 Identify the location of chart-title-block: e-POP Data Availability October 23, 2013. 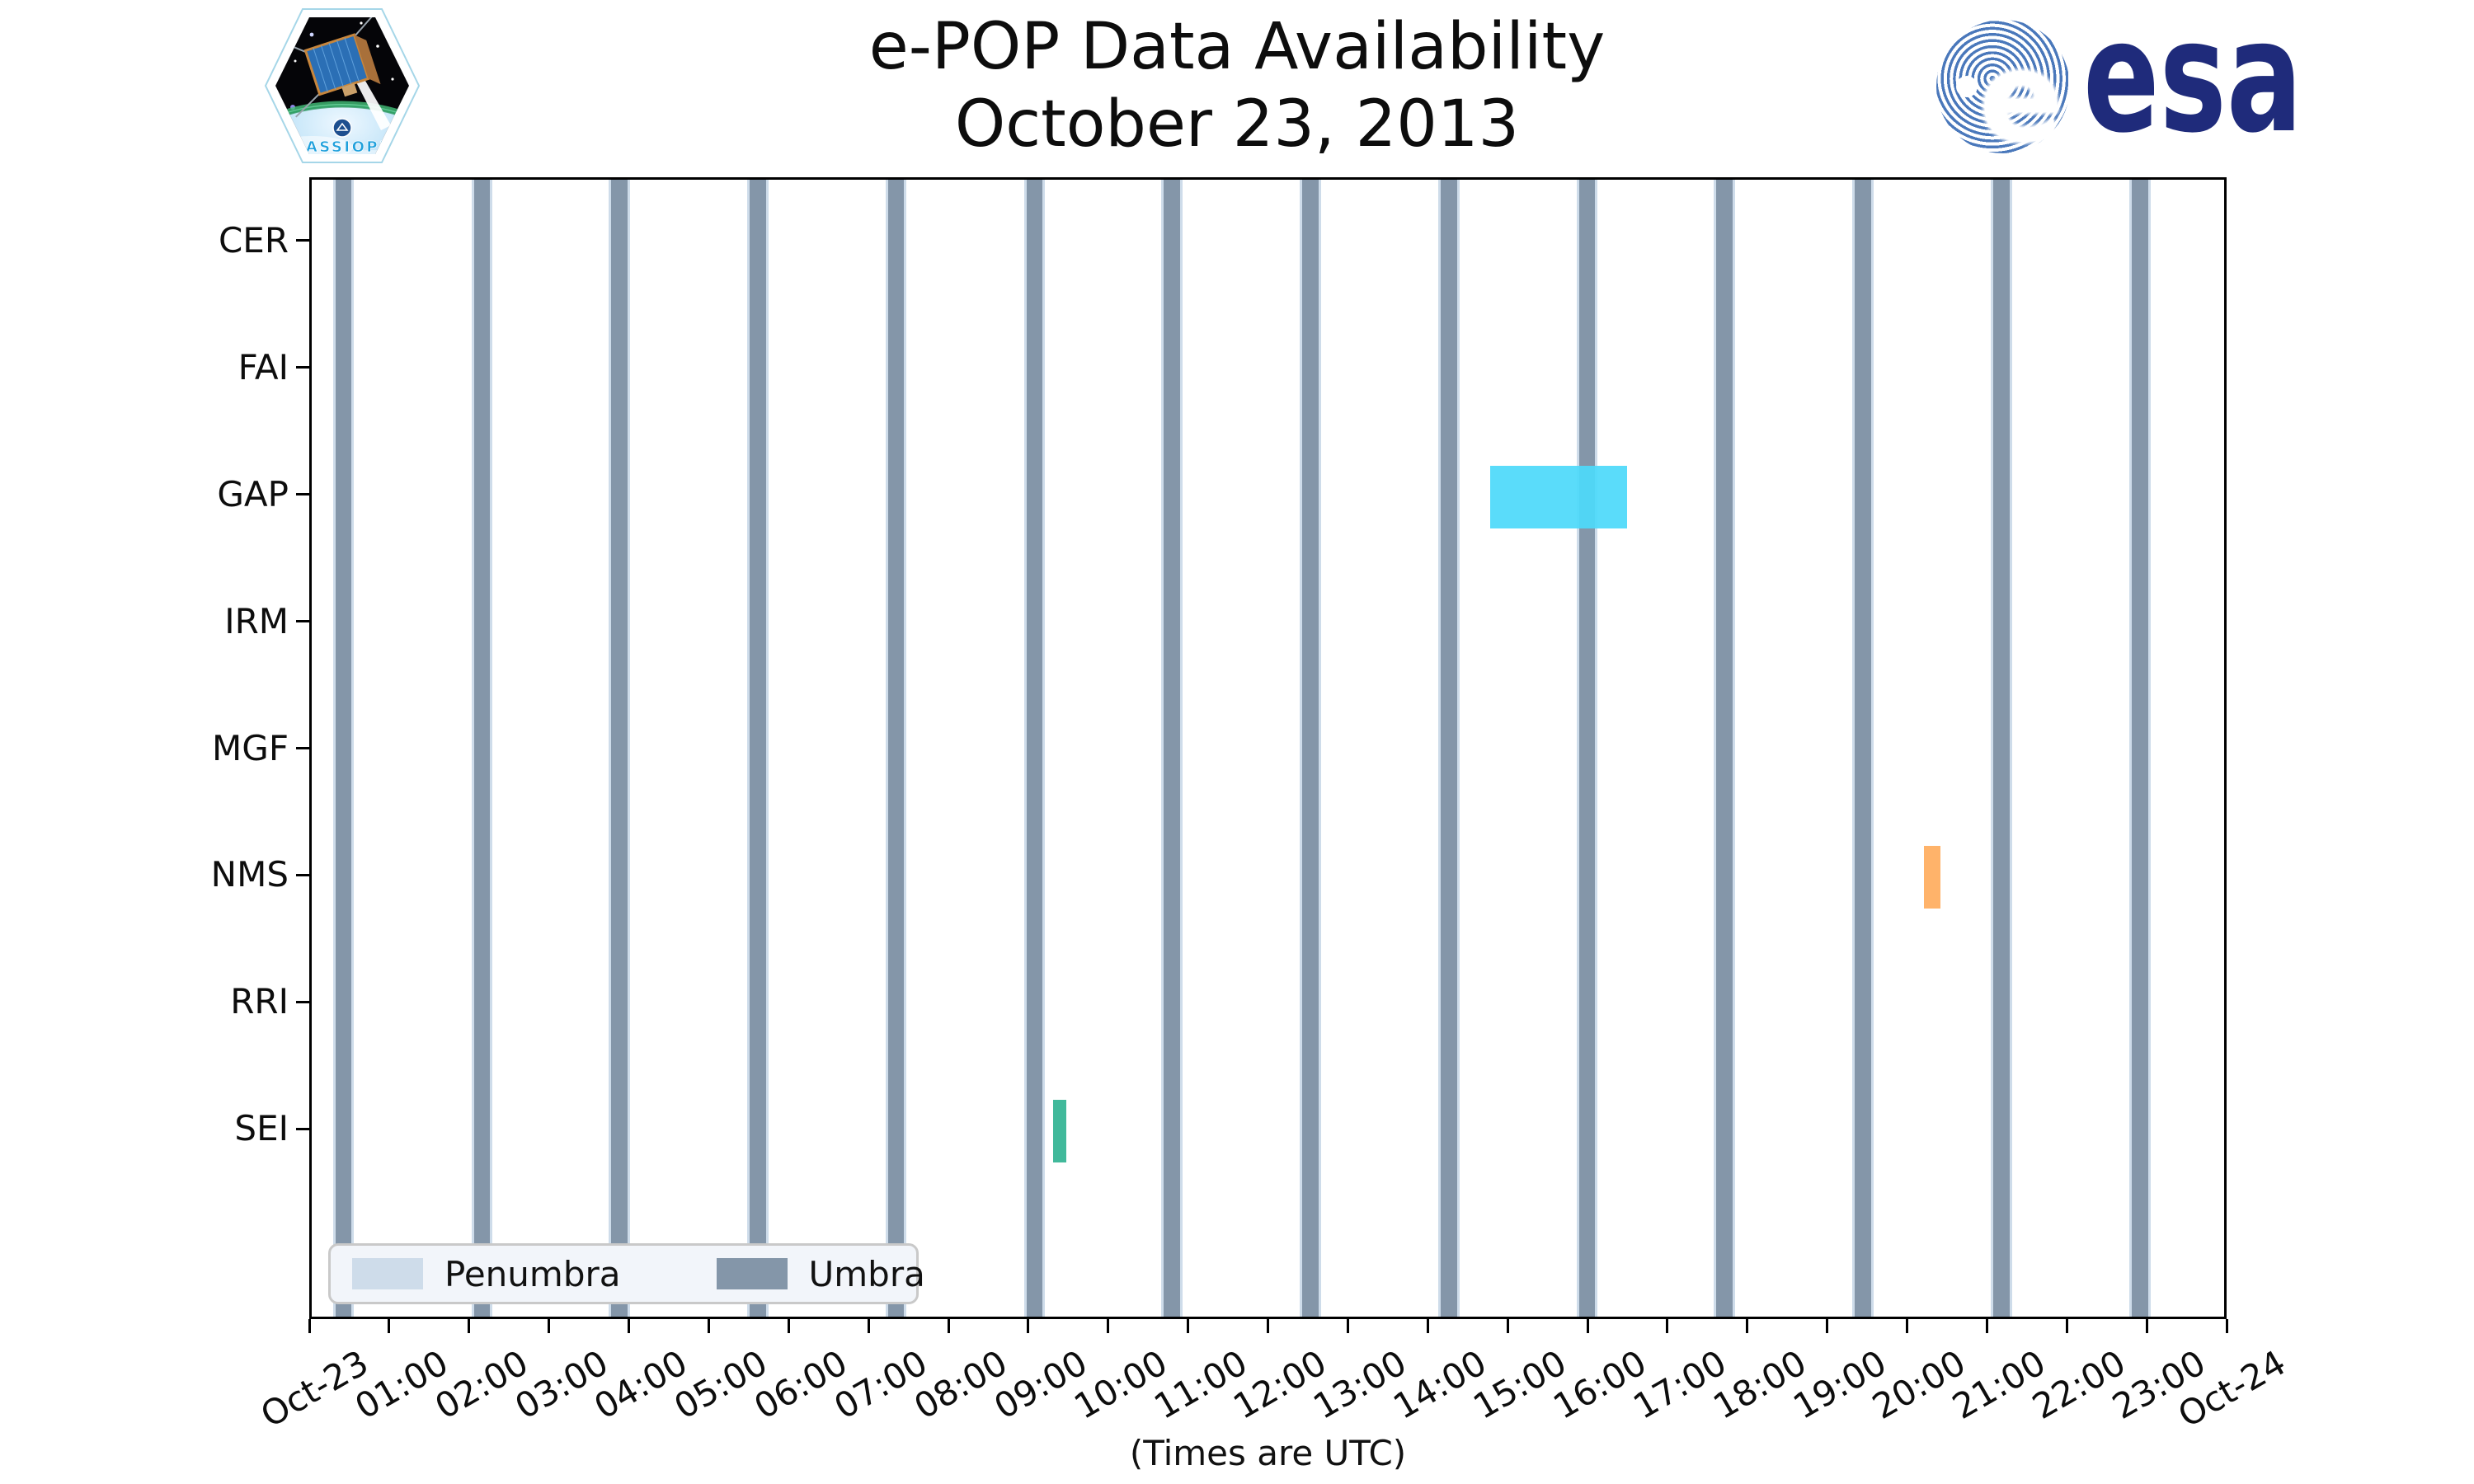
(1237, 85).